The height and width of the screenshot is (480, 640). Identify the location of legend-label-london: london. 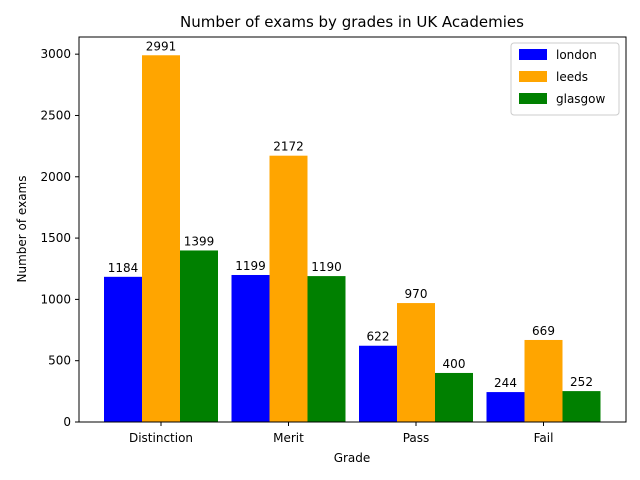
(576, 55).